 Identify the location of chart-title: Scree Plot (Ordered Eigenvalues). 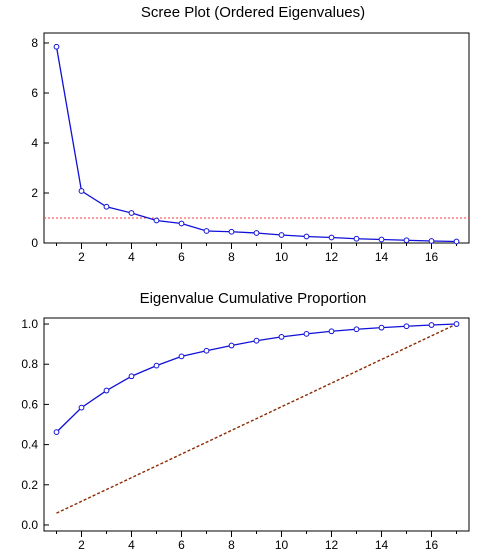
(253, 12).